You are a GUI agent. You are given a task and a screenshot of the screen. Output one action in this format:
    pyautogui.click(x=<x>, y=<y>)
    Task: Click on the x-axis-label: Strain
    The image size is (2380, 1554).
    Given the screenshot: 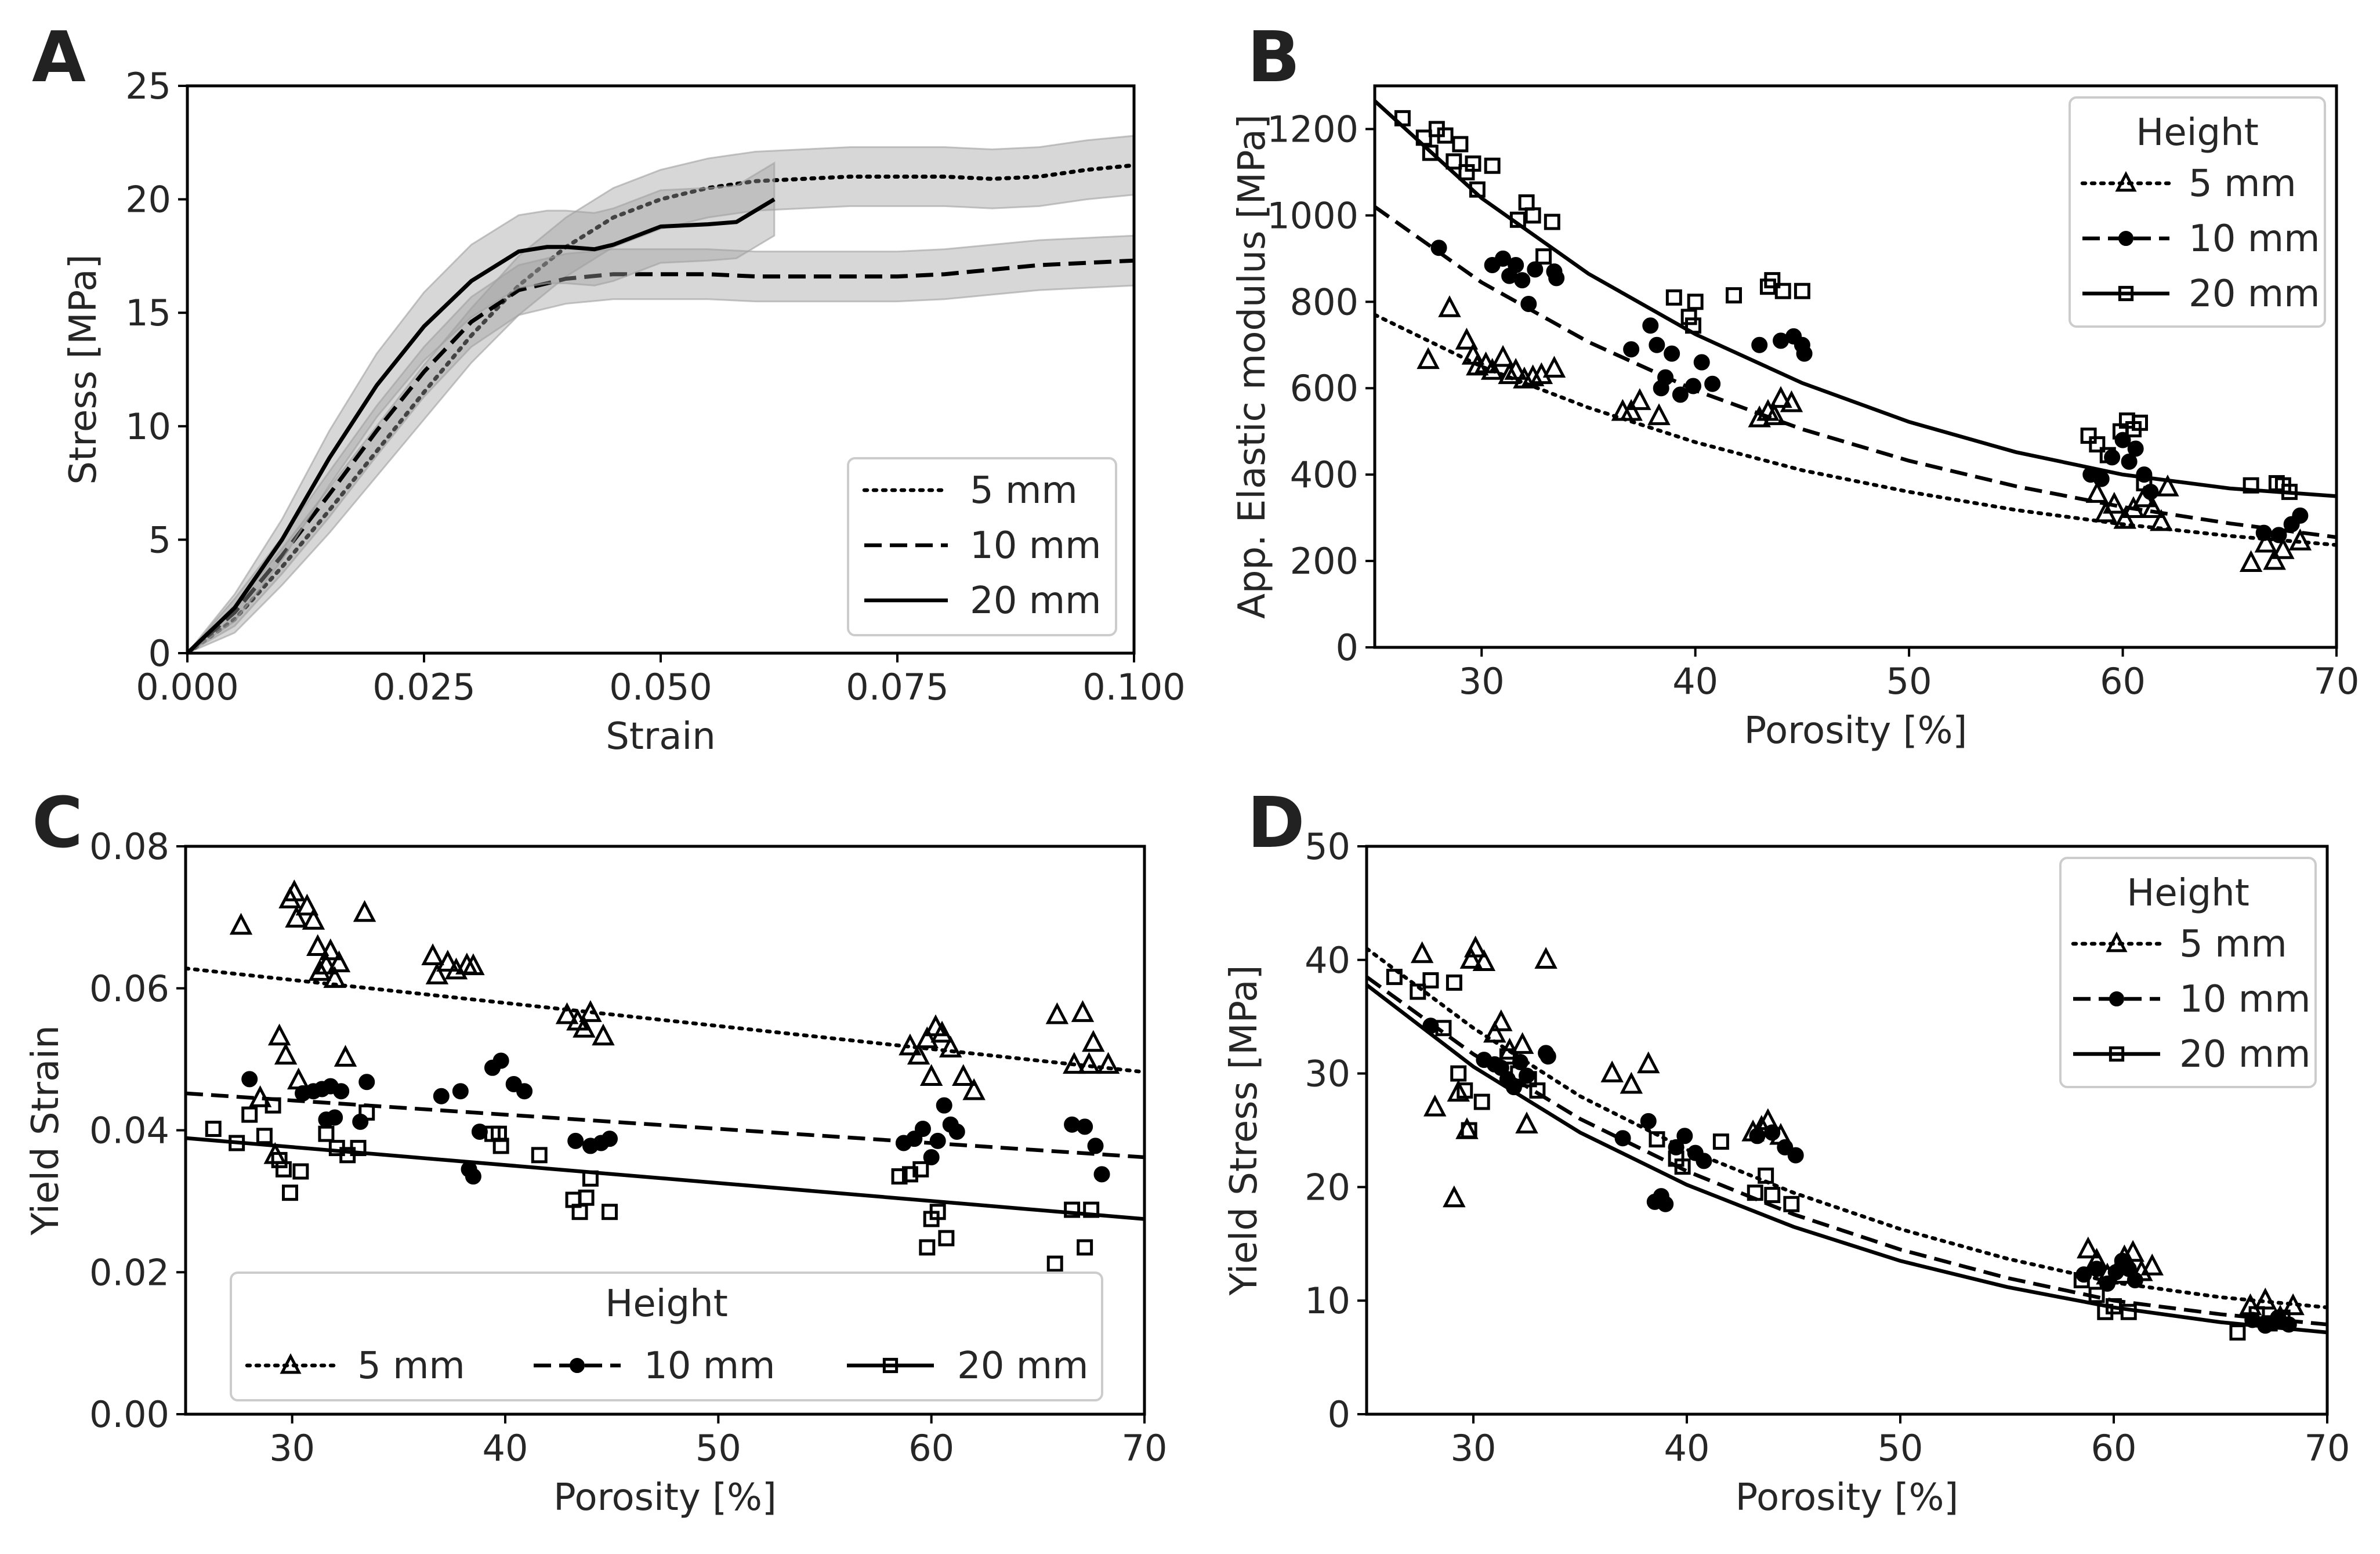 What is the action you would take?
    pyautogui.click(x=661, y=736)
    